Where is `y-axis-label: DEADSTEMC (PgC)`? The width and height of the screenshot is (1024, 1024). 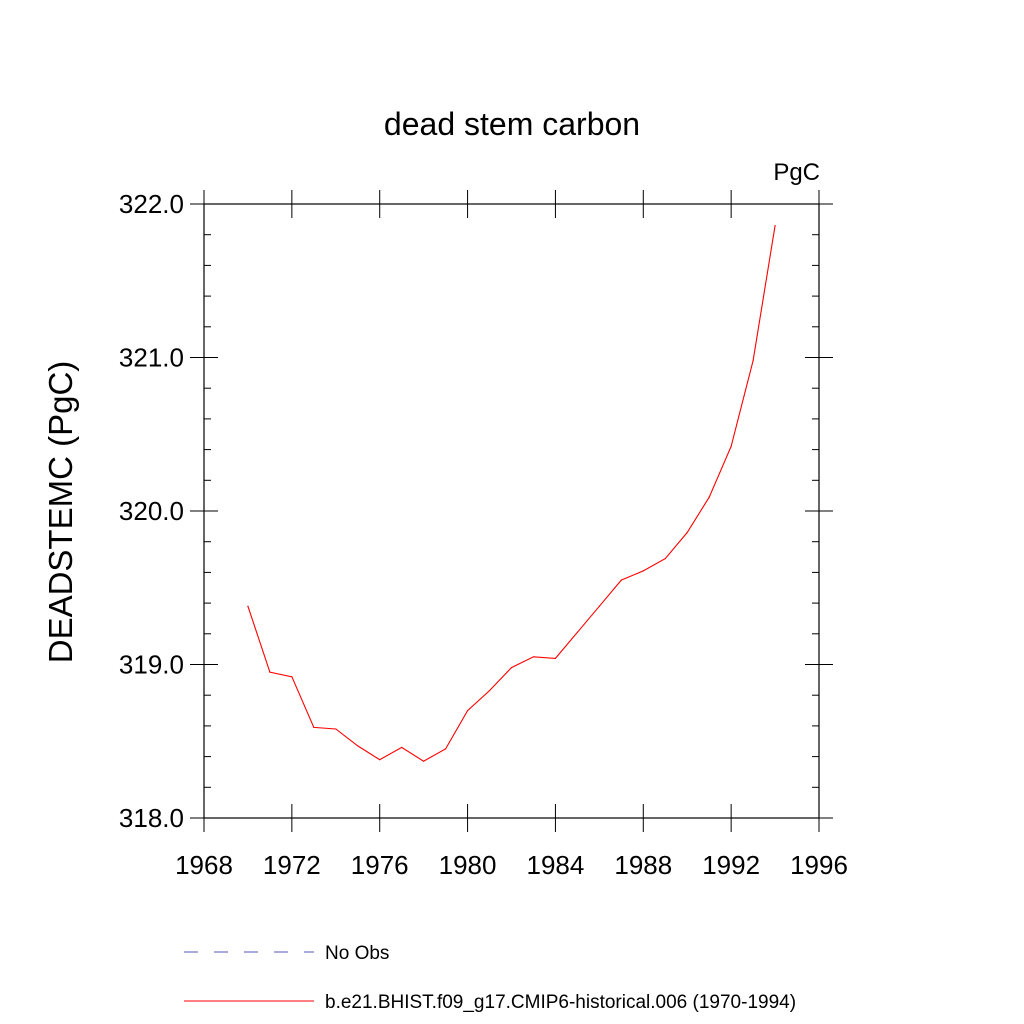 y-axis-label: DEADSTEMC (PgC) is located at coordinates (60, 512).